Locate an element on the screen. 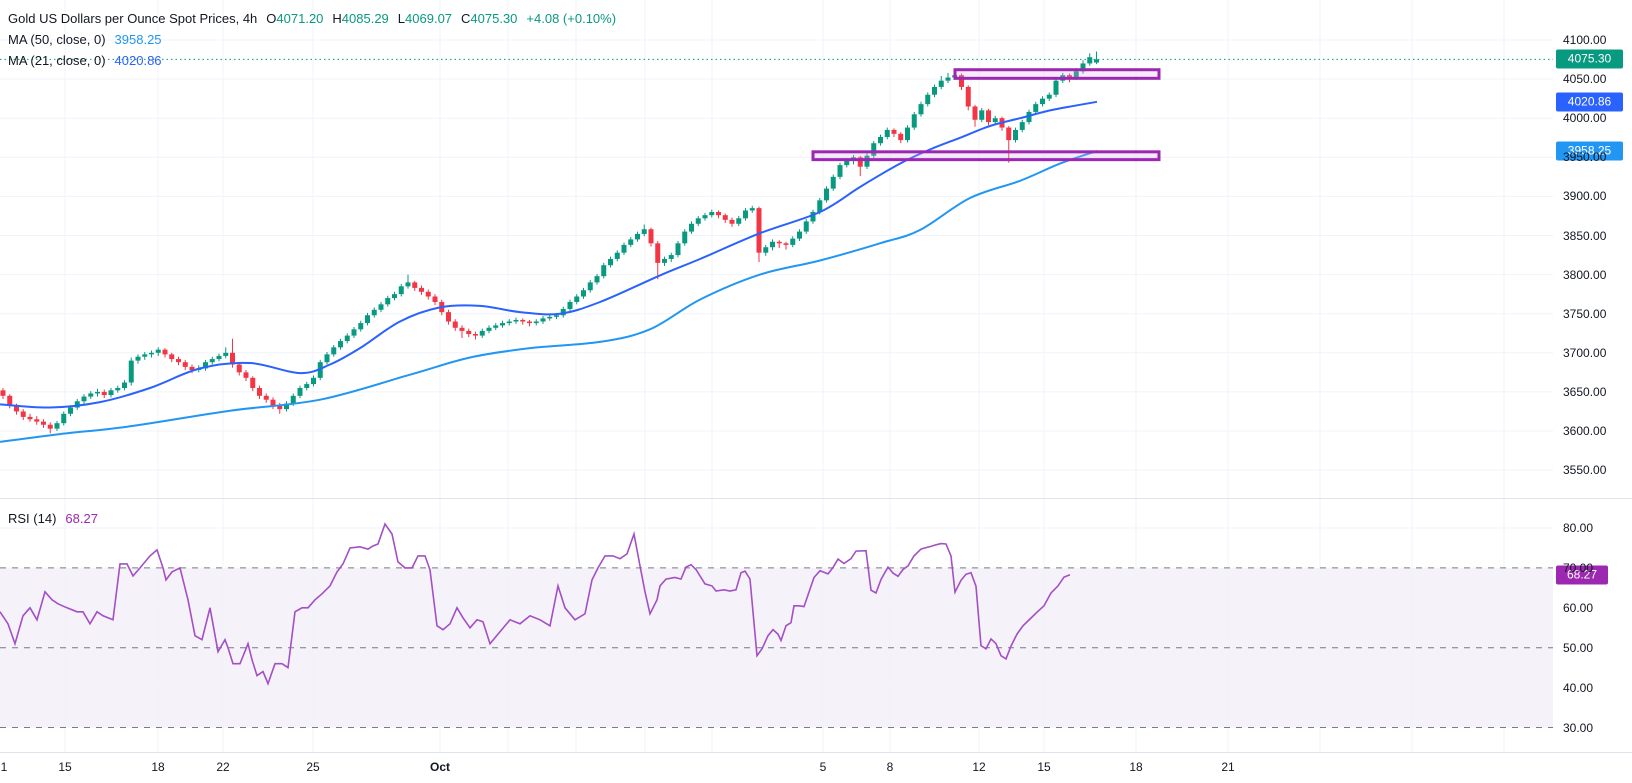 The image size is (1632, 783). rsi-tick-label: 40.00 is located at coordinates (1578, 687).